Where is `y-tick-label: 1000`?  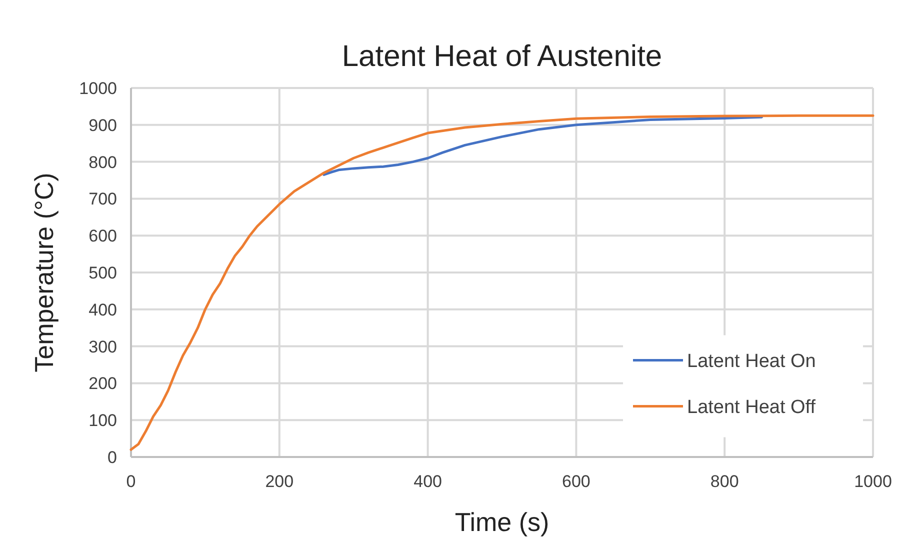 y-tick-label: 1000 is located at coordinates (98, 88).